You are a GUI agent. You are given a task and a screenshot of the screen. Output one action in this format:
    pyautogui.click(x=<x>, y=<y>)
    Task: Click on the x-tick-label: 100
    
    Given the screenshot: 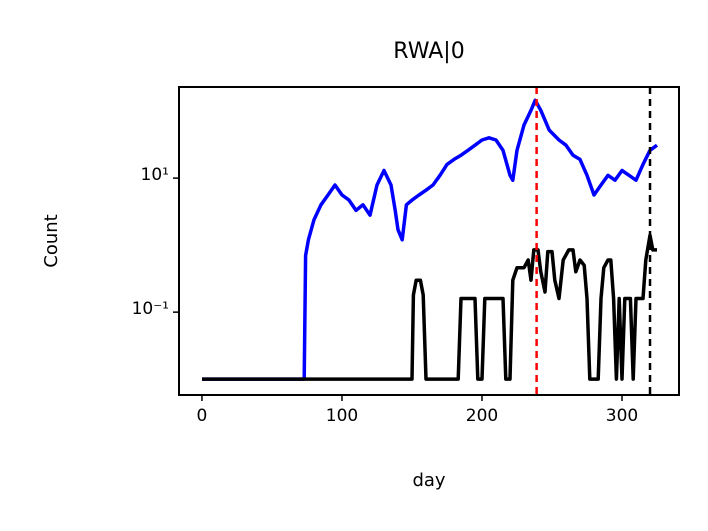 What is the action you would take?
    pyautogui.click(x=342, y=416)
    